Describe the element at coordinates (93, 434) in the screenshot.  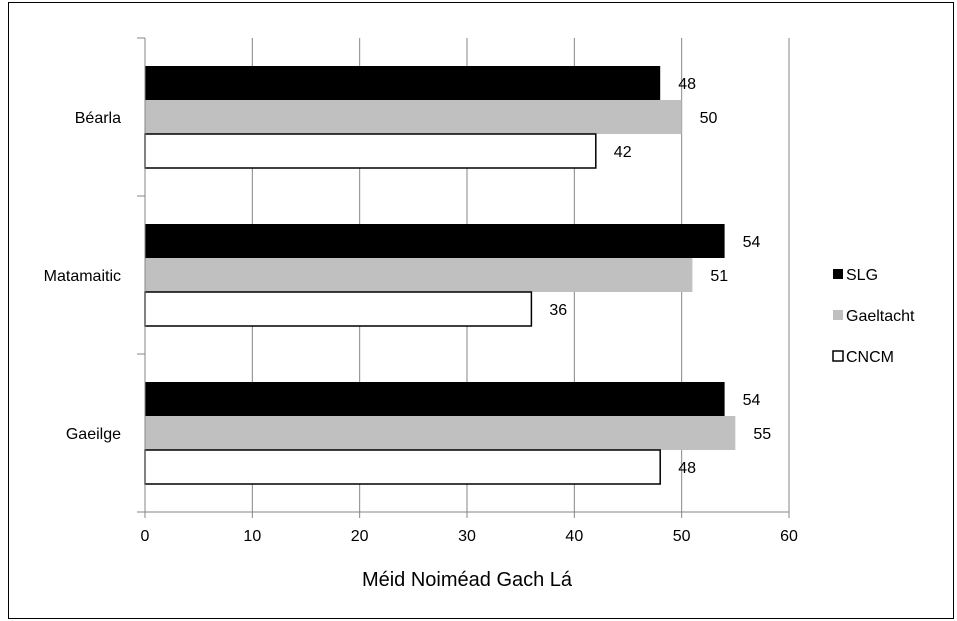
I see `y-category-label: Gaeilge` at that location.